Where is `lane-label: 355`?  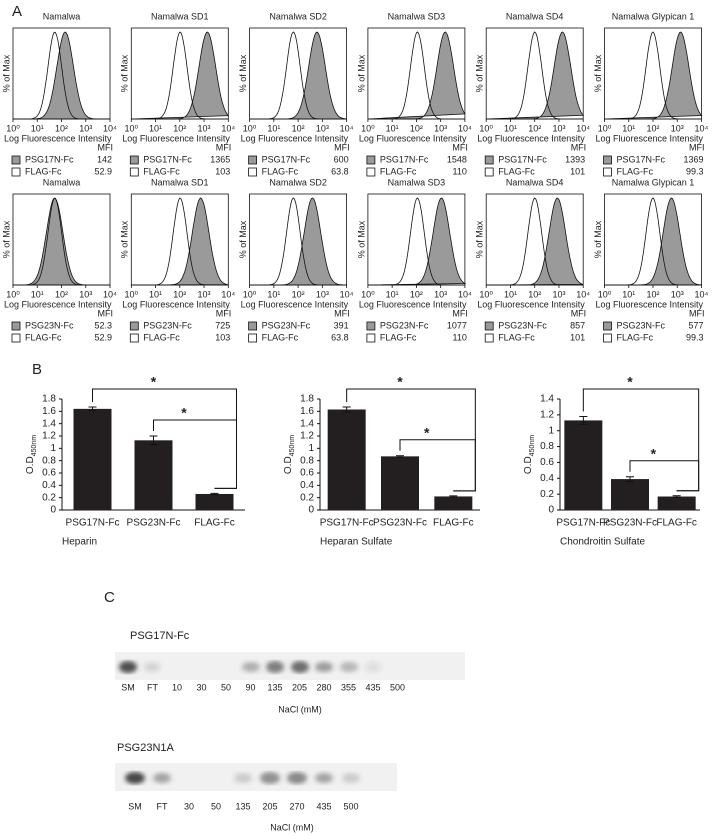
lane-label: 355 is located at coordinates (348, 687).